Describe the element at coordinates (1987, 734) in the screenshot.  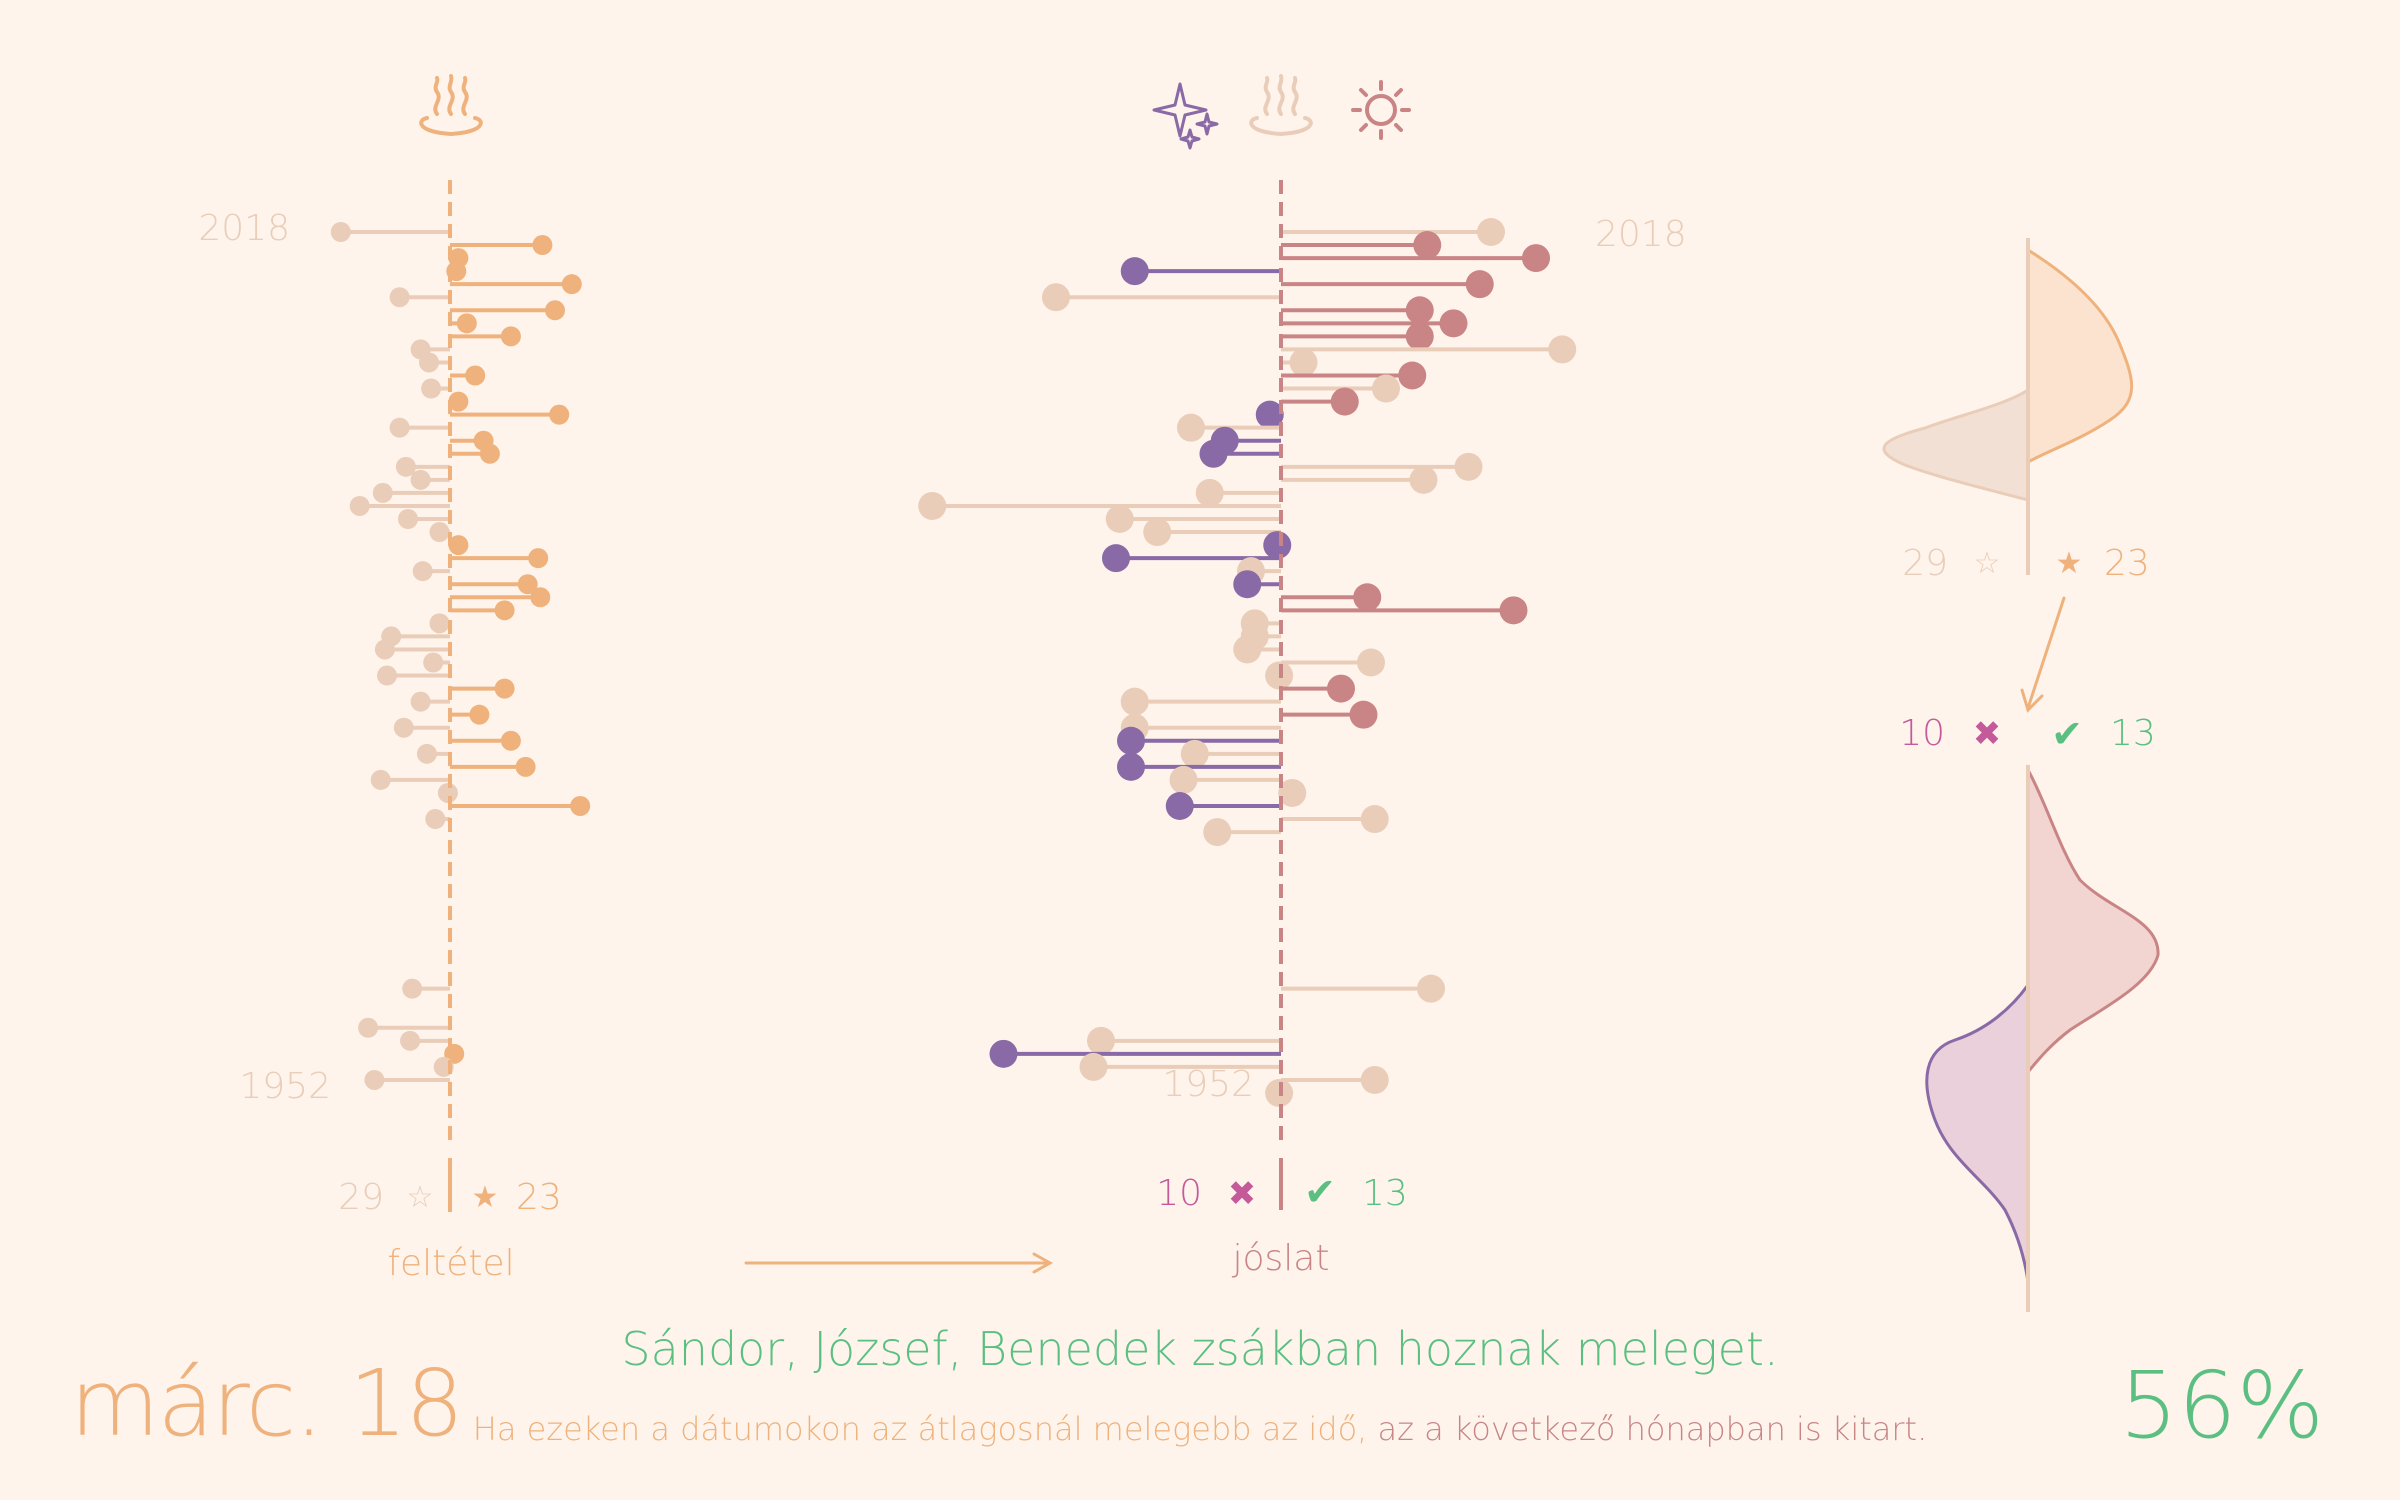
I see `cross-icon: ✖` at that location.